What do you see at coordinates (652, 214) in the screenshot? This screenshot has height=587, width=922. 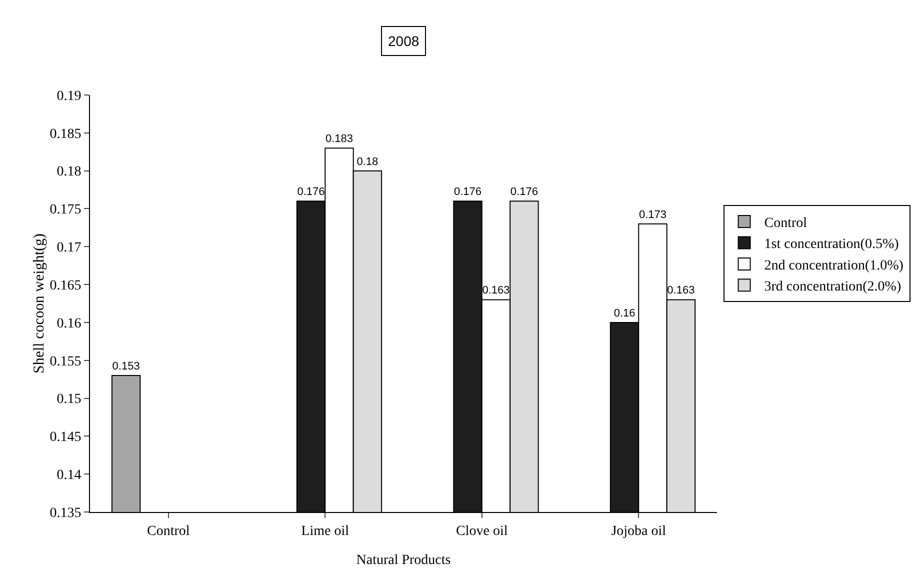 I see `data-label: 0.173` at bounding box center [652, 214].